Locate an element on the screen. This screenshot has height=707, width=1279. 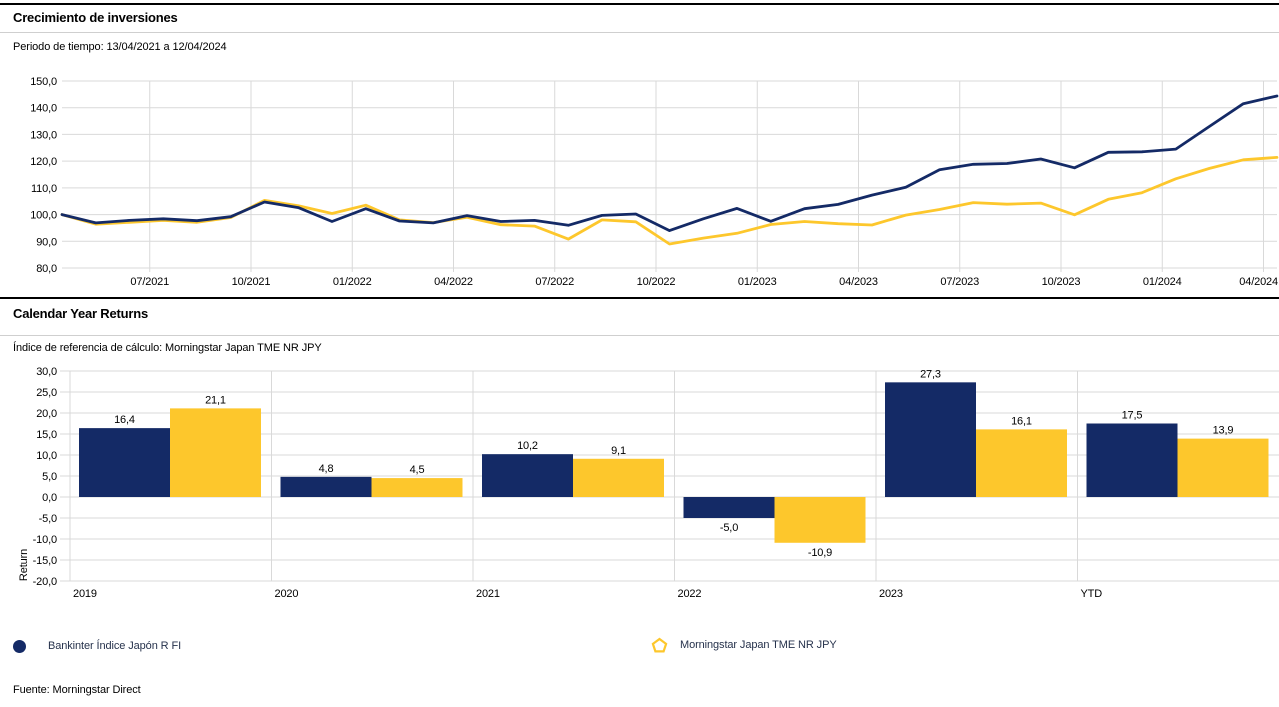
x-axis-tick-label: 01/2023 is located at coordinates (757, 282).